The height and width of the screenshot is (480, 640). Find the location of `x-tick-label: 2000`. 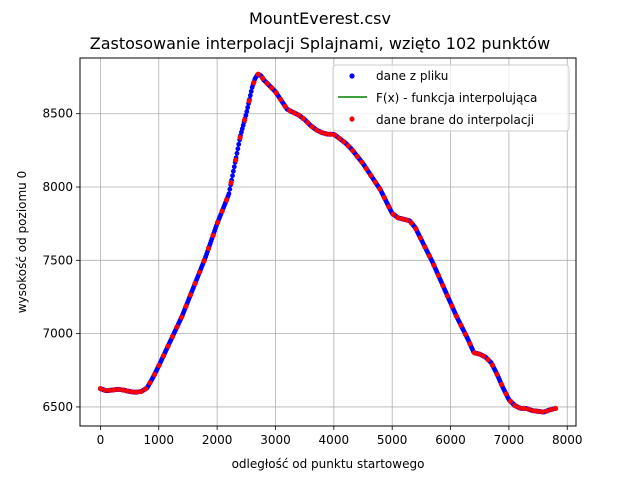

x-tick-label: 2000 is located at coordinates (217, 440).